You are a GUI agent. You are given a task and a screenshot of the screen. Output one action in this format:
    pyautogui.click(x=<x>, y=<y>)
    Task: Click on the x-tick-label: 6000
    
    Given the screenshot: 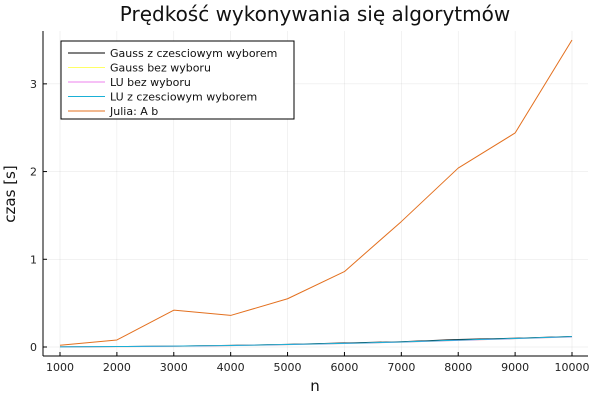 What is the action you would take?
    pyautogui.click(x=344, y=367)
    